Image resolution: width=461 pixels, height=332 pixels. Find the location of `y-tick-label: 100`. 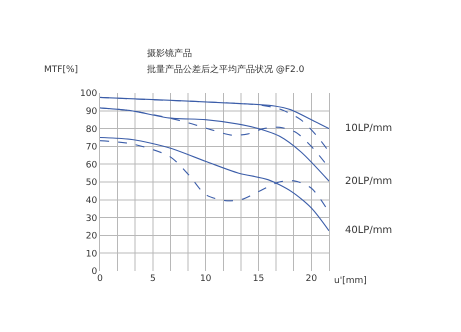

y-tick-label: 100 is located at coordinates (89, 94).